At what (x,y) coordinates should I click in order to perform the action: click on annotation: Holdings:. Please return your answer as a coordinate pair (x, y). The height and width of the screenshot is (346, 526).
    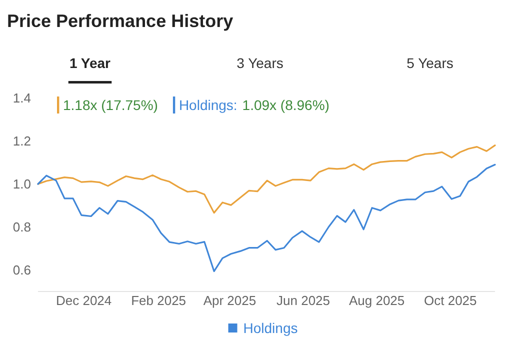
    Looking at the image, I should click on (208, 104).